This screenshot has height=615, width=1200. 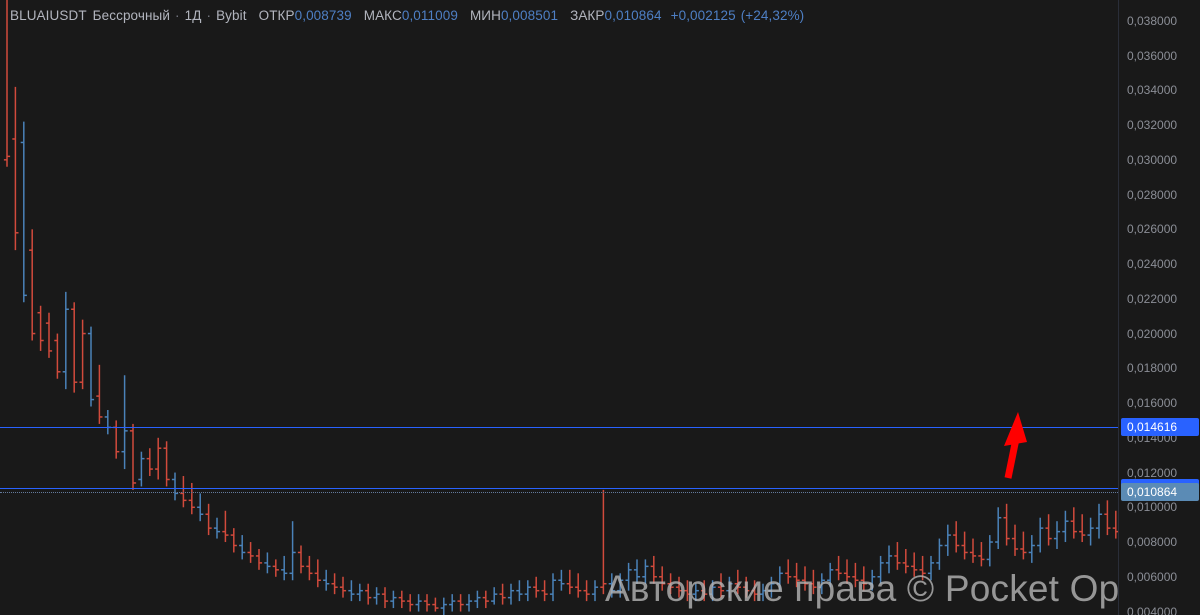 What do you see at coordinates (703, 15) in the screenshot?
I see `change-absolute: +0,002125` at bounding box center [703, 15].